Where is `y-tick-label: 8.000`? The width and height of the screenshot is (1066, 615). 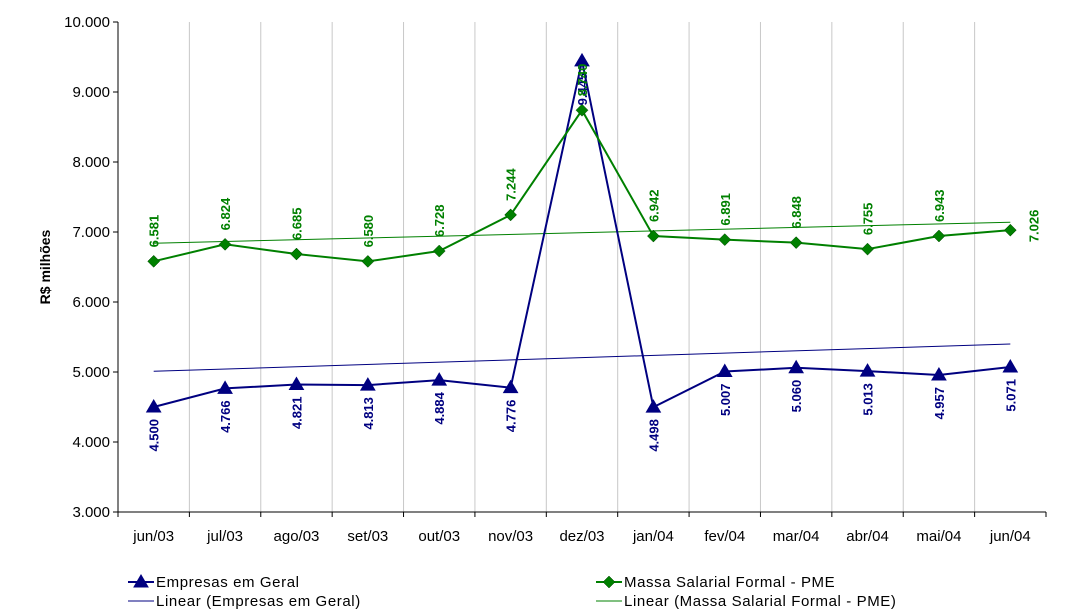
y-tick-label: 8.000 is located at coordinates (91, 162).